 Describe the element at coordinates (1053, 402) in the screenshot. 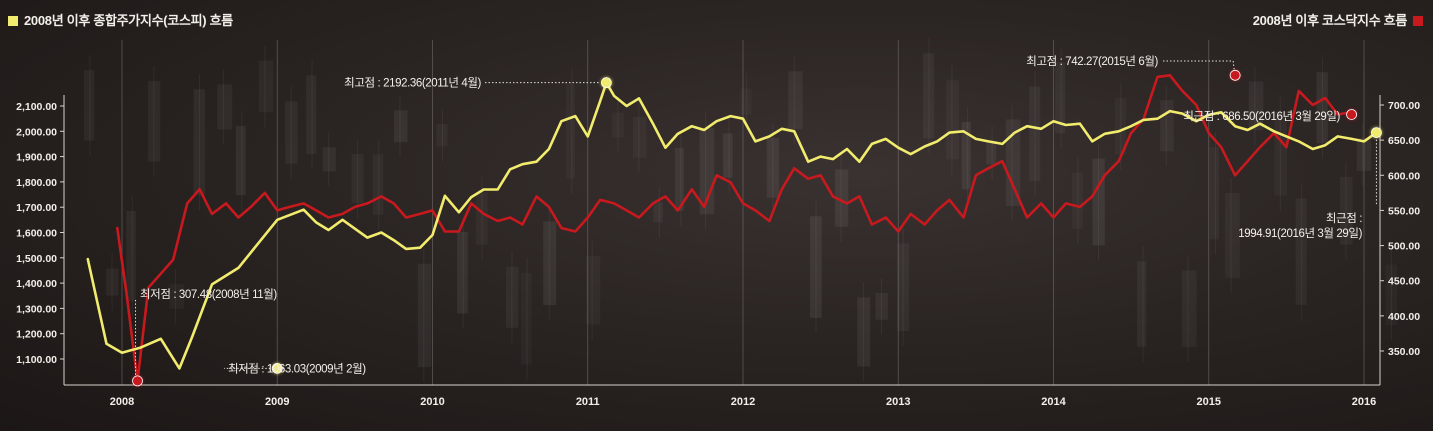

I see `x-tick-label: 2014` at that location.